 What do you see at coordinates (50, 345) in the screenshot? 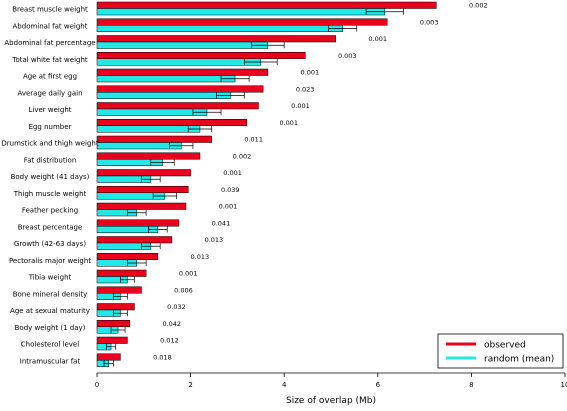
I see `trait-label: Cholesterol level` at bounding box center [50, 345].